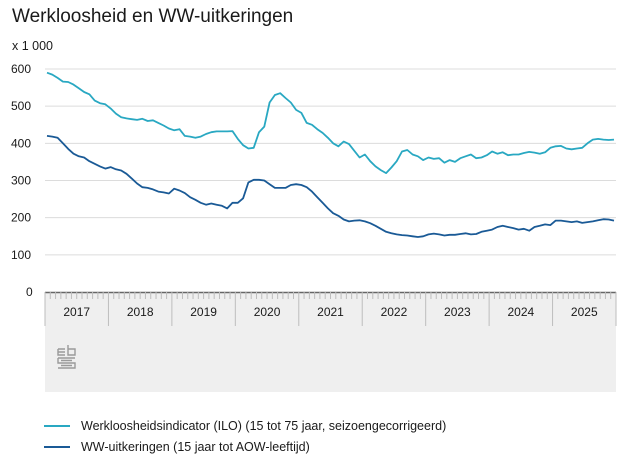  Describe the element at coordinates (267, 312) in the screenshot. I see `x-tick-label-2020: 2020` at that location.